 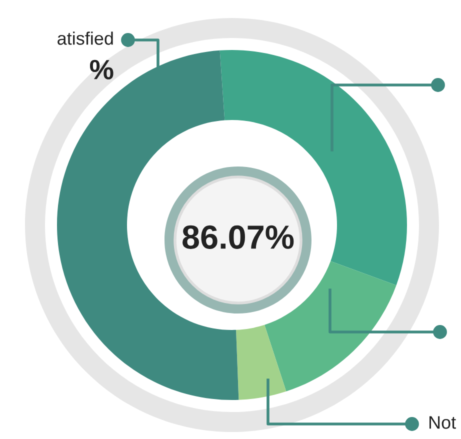 I want to click on slice-label: Not, so click(x=442, y=422).